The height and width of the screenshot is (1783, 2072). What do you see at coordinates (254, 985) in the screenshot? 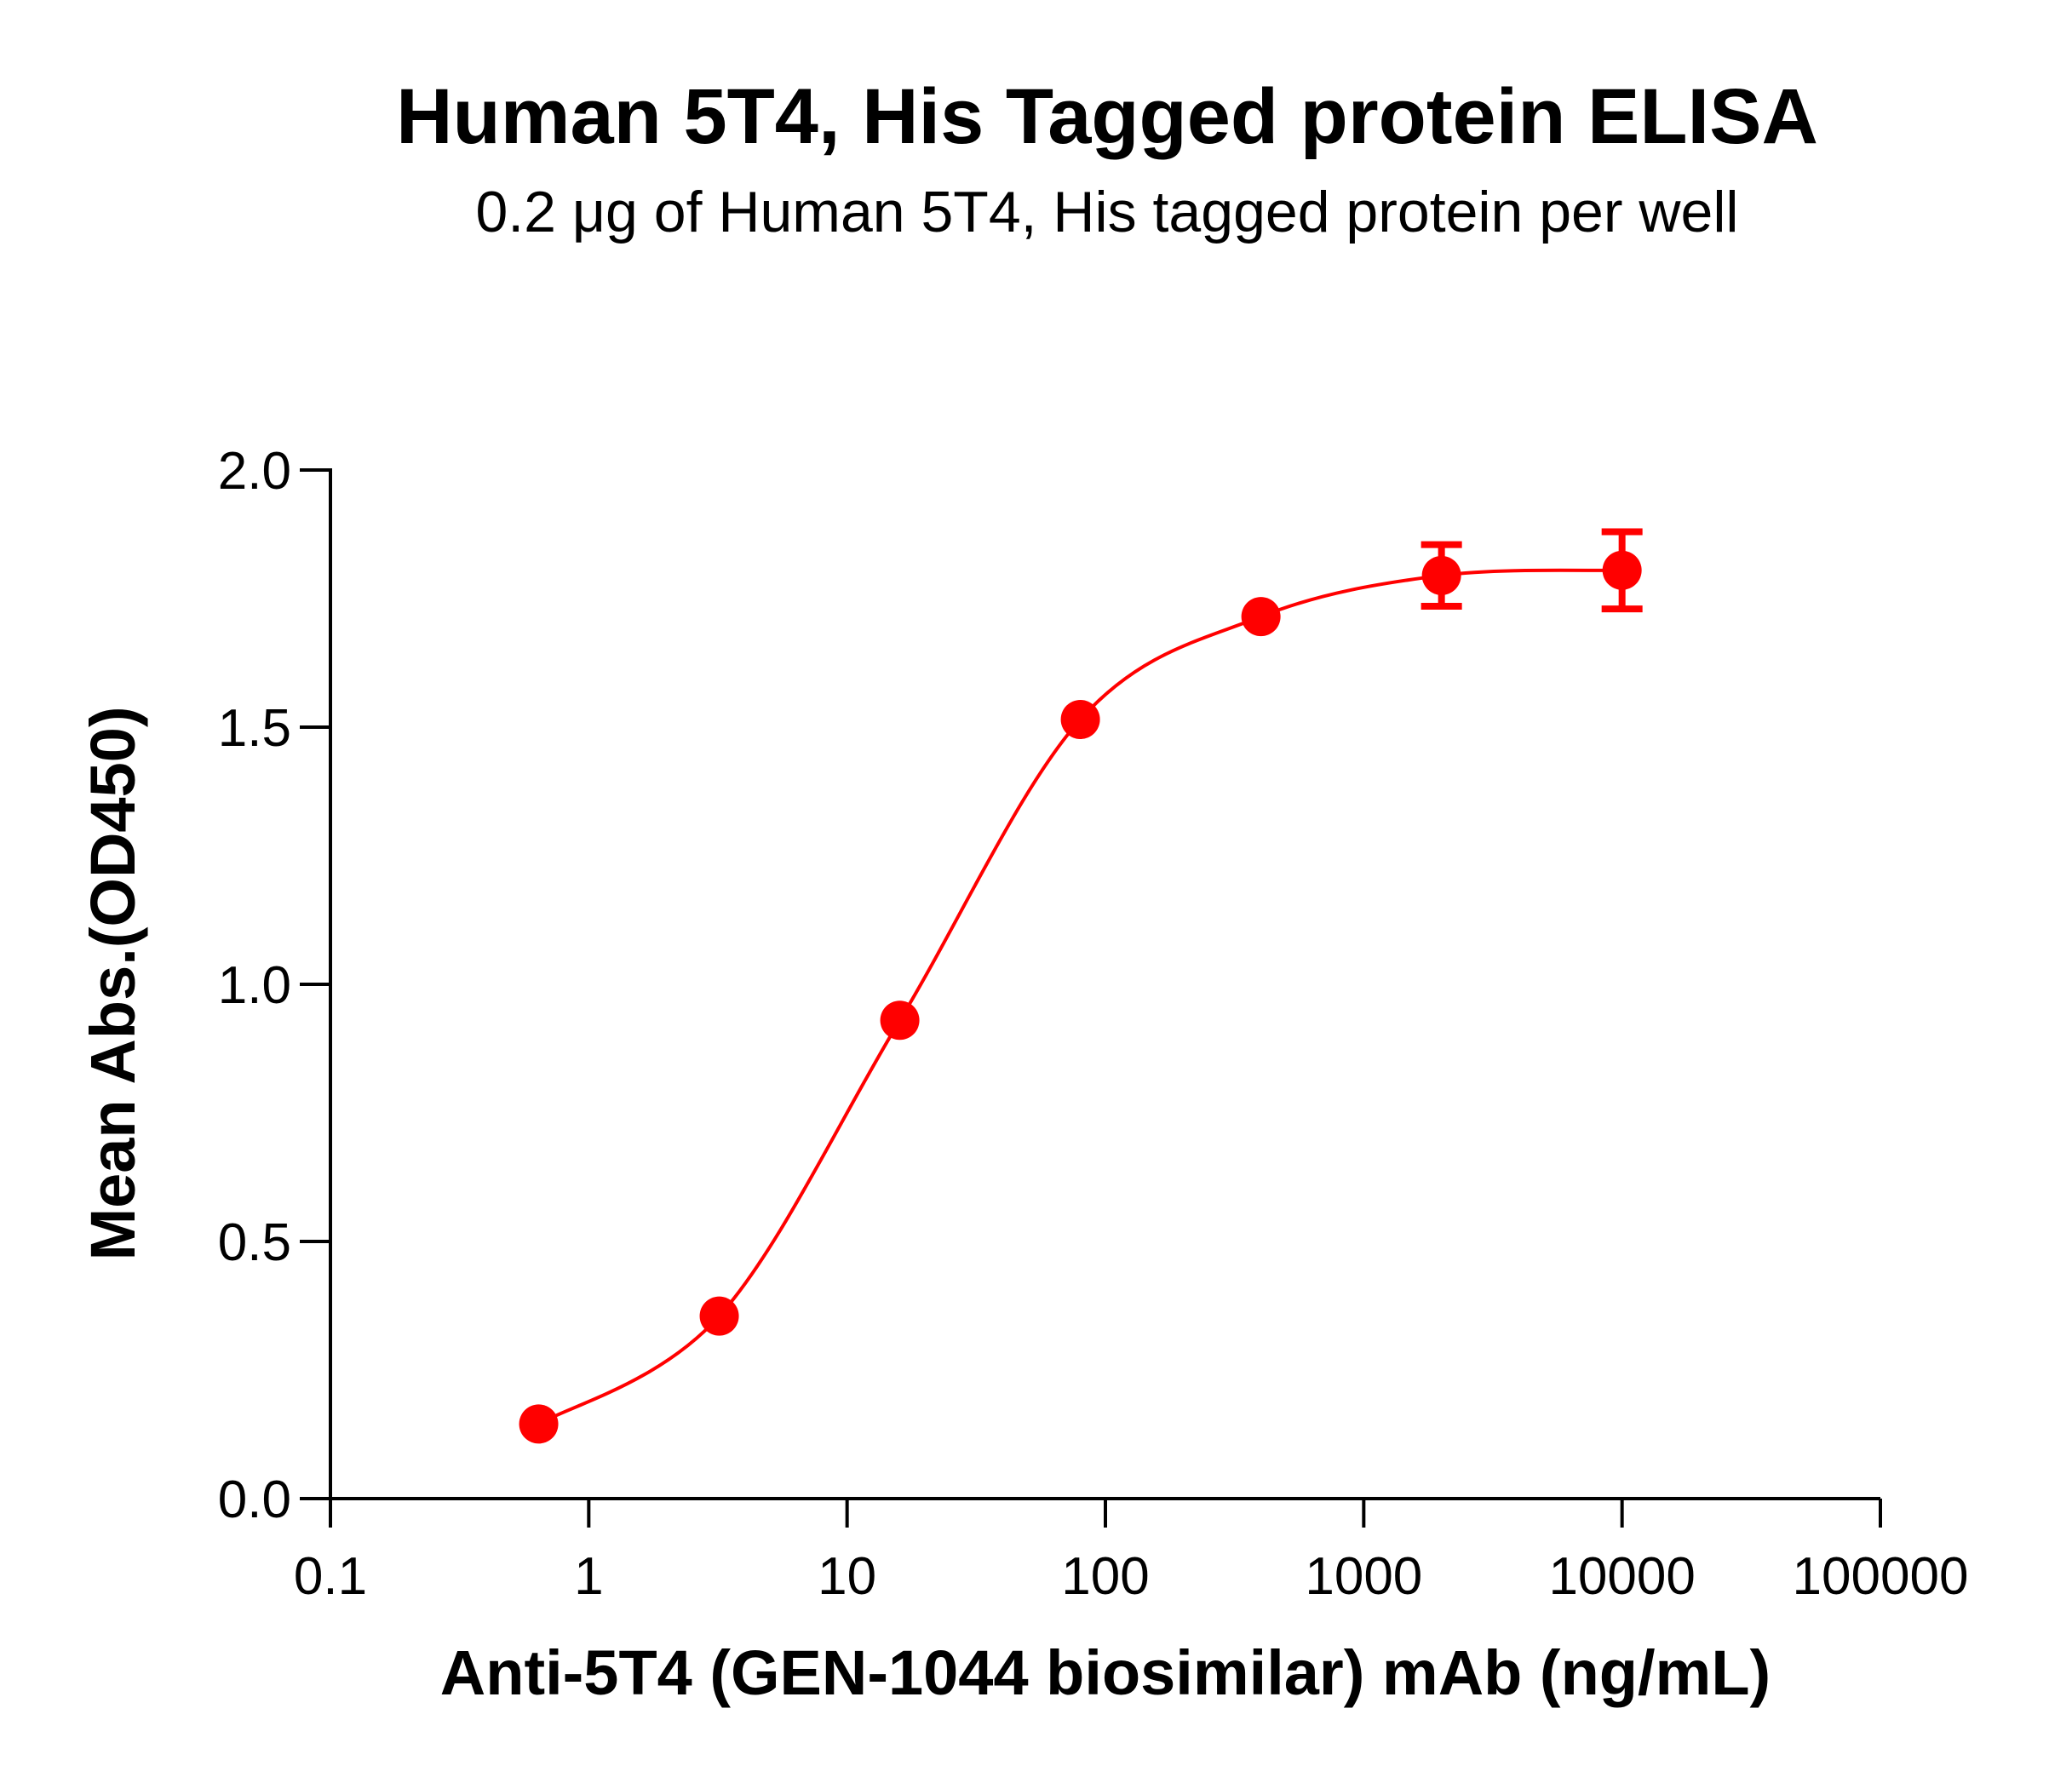
I see `y-tick-label: 1.0` at bounding box center [254, 985].